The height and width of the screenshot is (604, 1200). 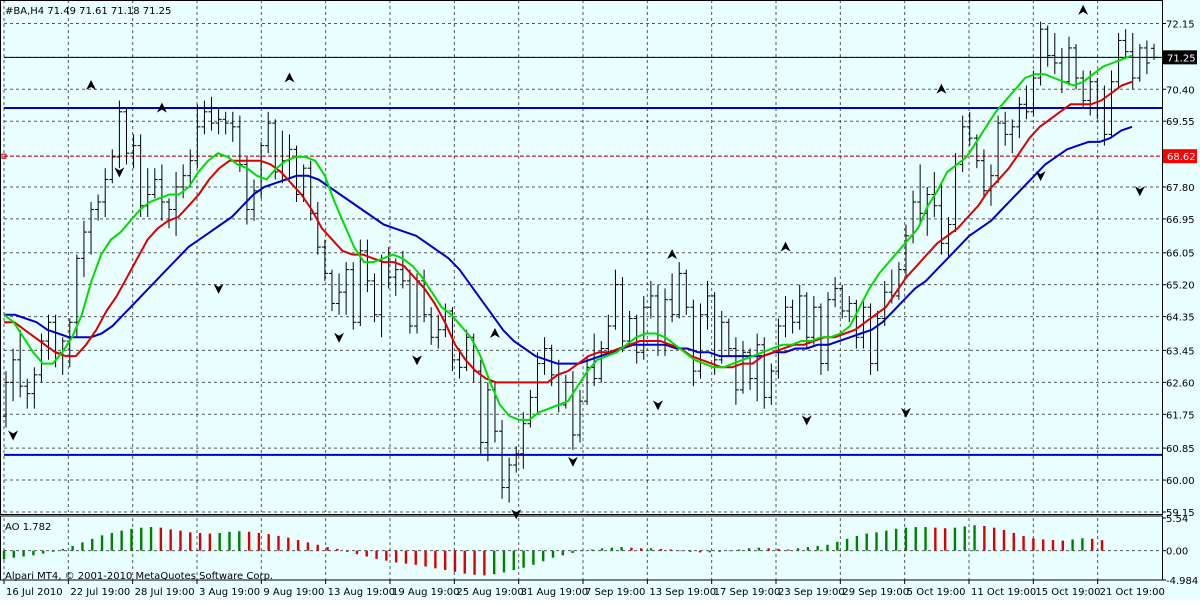 What do you see at coordinates (28, 527) in the screenshot?
I see `ao-label: AO 1.782` at bounding box center [28, 527].